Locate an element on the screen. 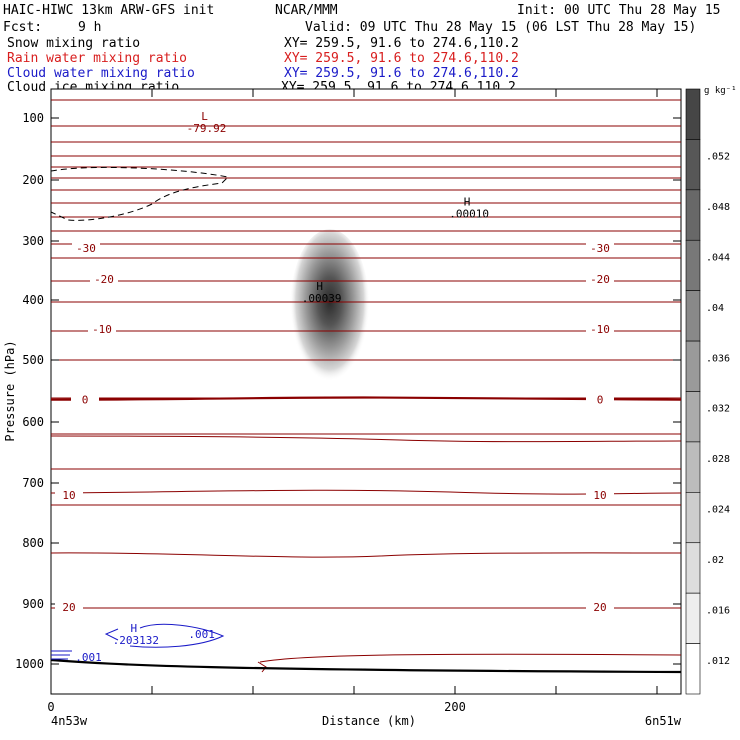 The height and width of the screenshot is (740, 740). field-name-cloud-water: Cloud water mixing ratio is located at coordinates (101, 73).